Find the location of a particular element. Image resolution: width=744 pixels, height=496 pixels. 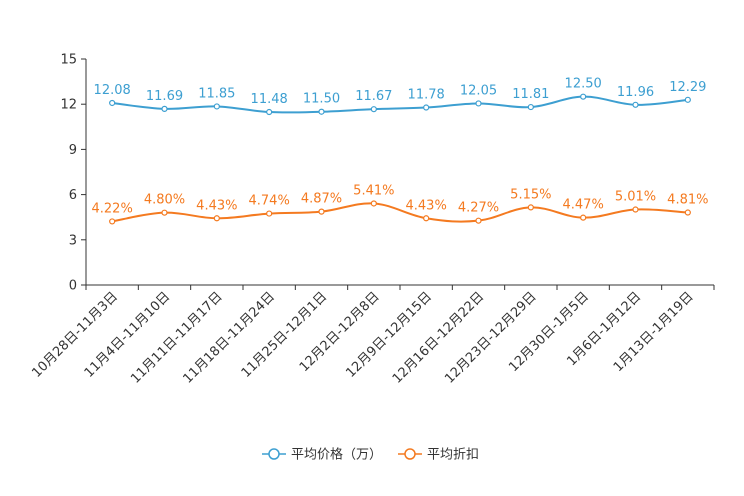

legend-item-2: 平均折扣 is located at coordinates (438, 455).